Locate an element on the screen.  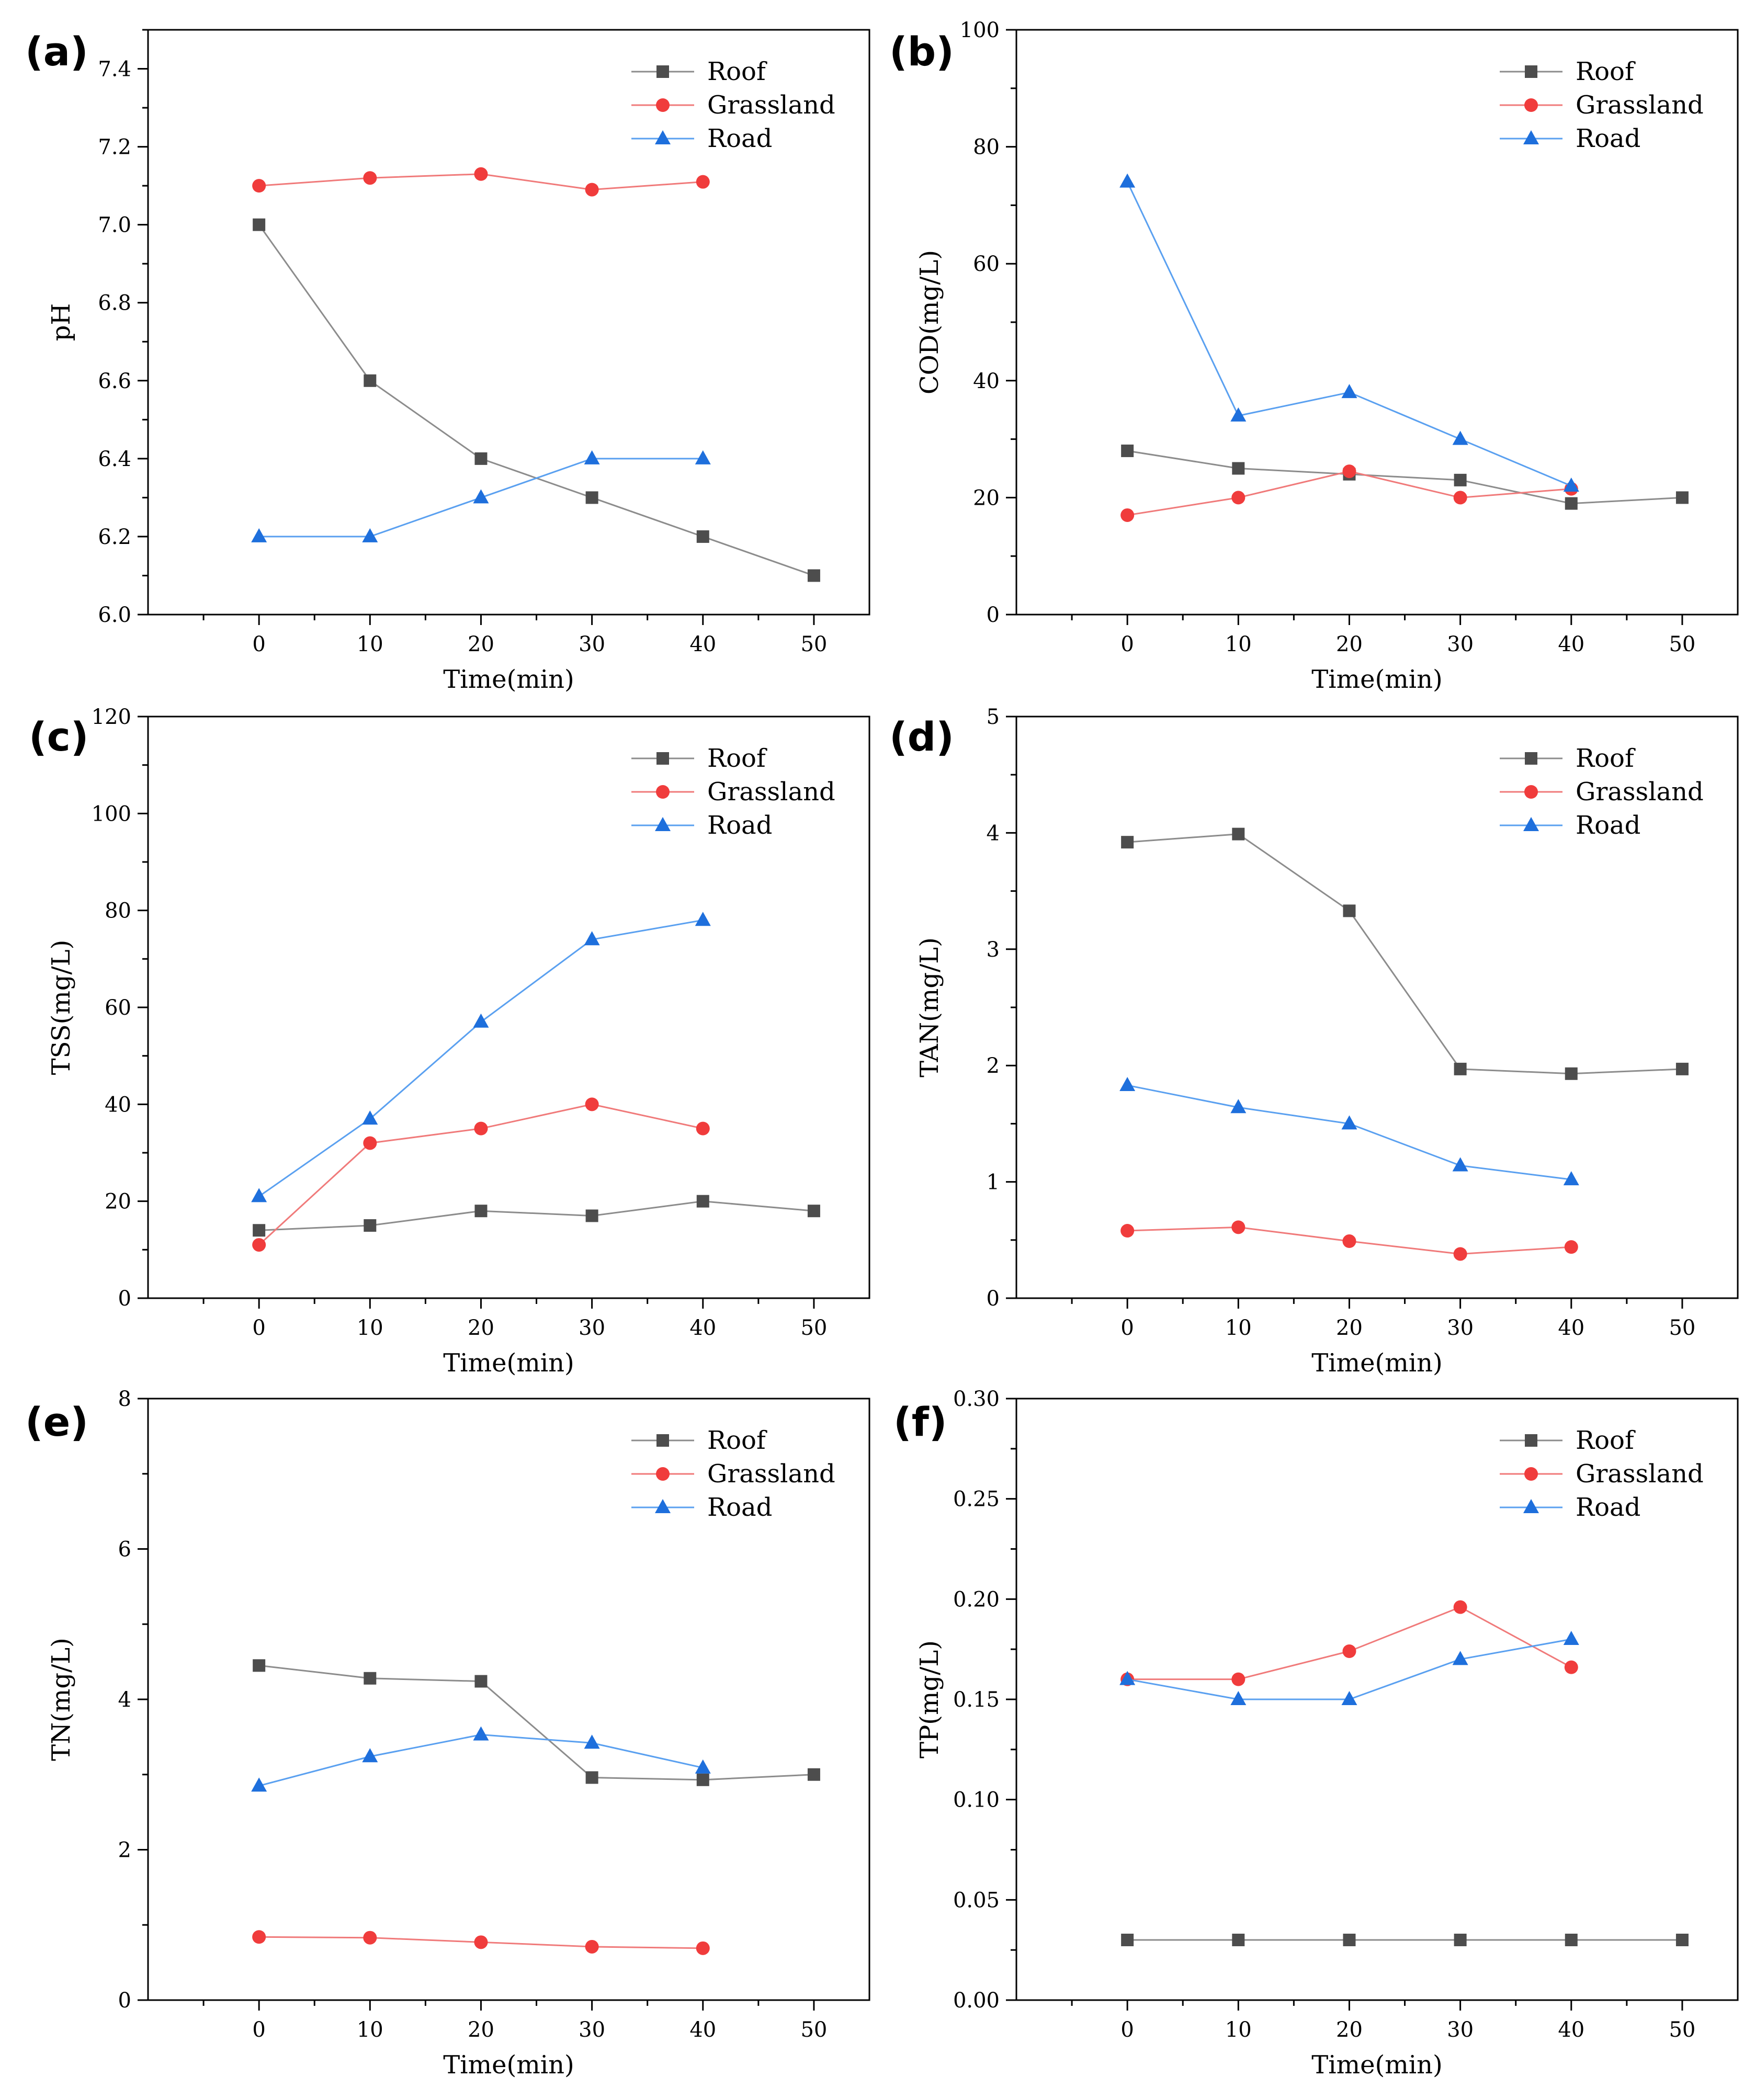
y-tick-label: 0.20 is located at coordinates (976, 1599).